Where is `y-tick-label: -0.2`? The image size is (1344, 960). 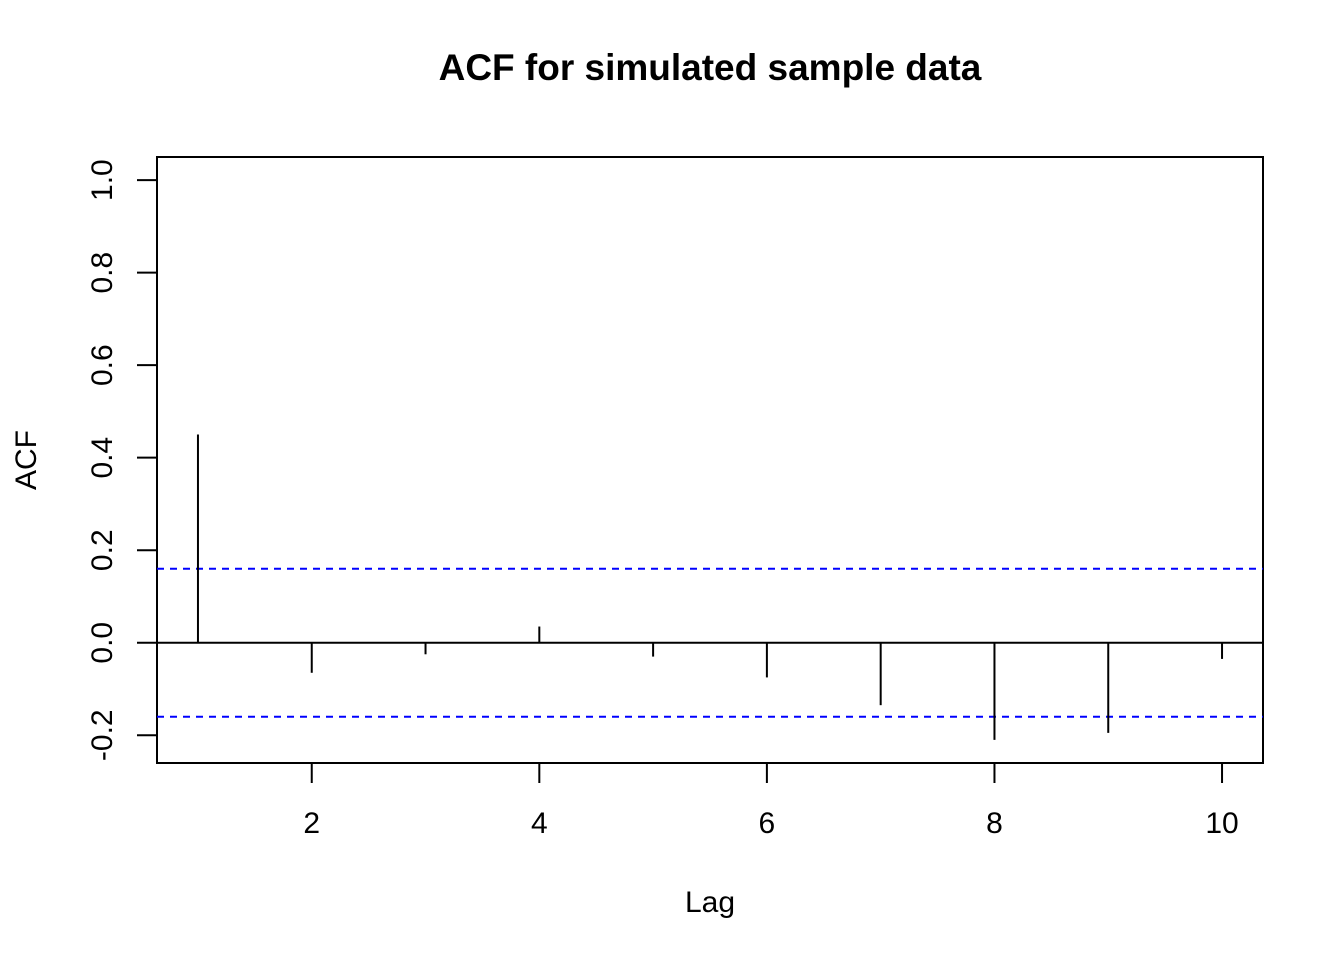
y-tick-label: -0.2 is located at coordinates (102, 735).